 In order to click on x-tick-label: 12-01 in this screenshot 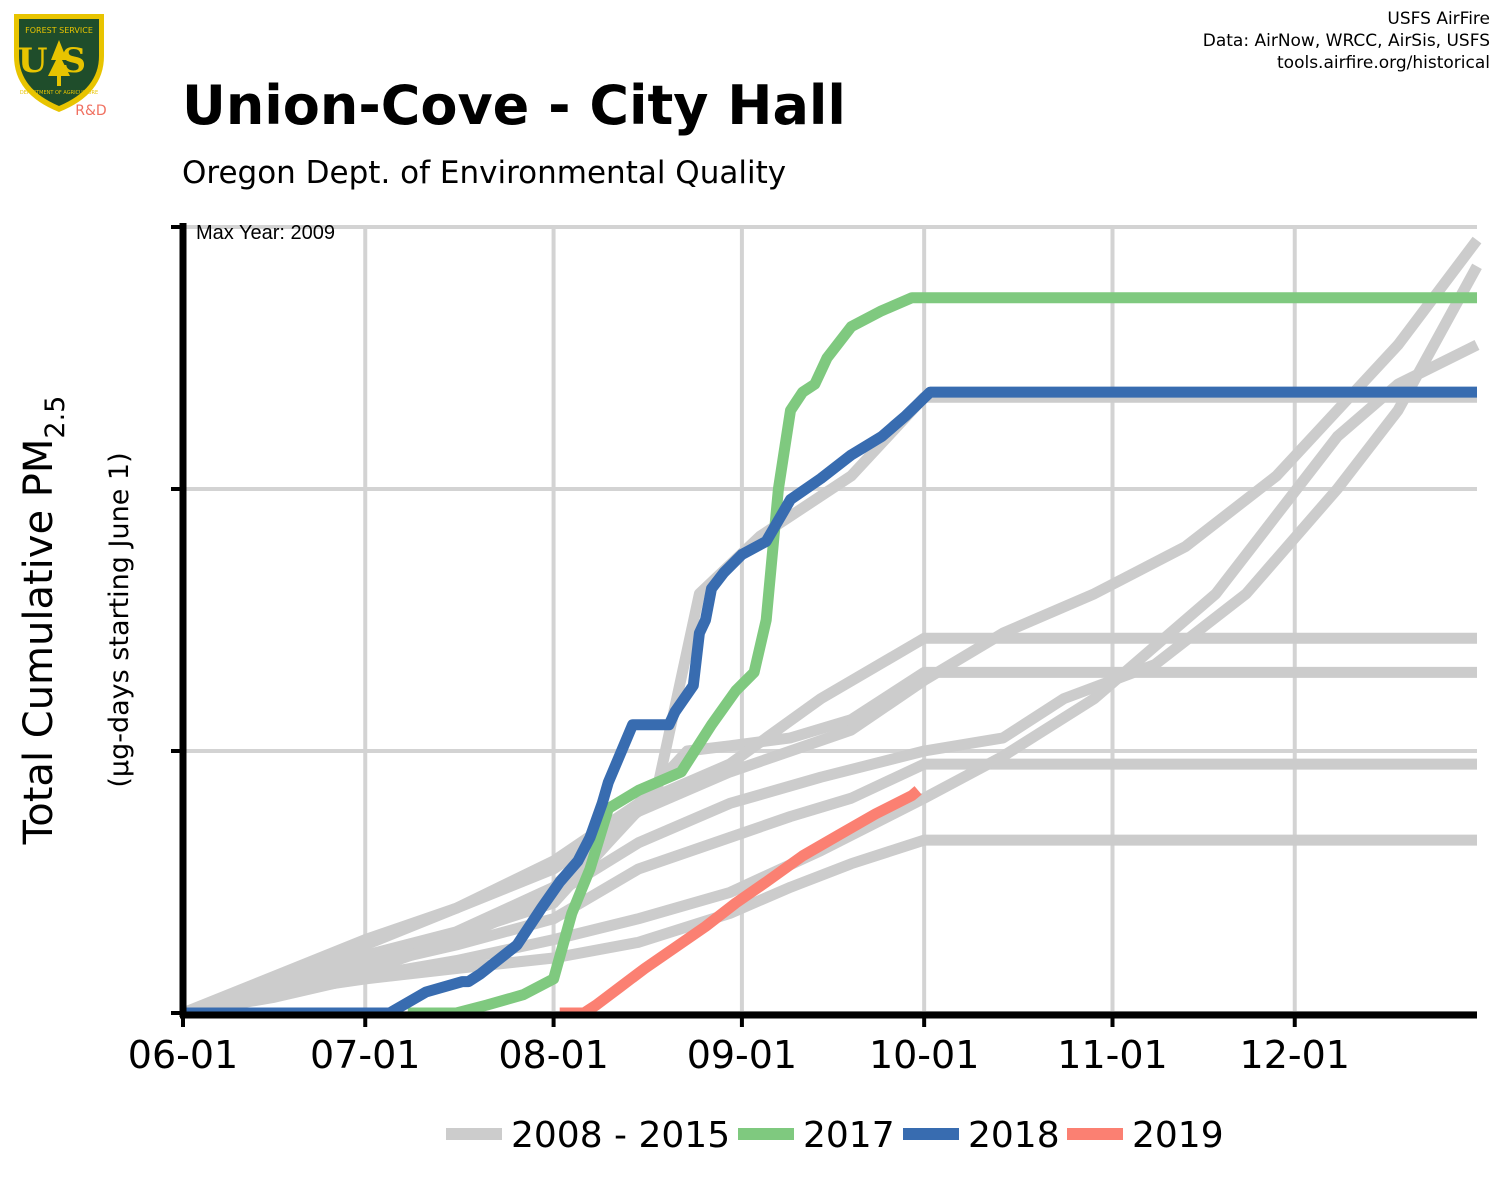, I will do `click(1295, 1055)`.